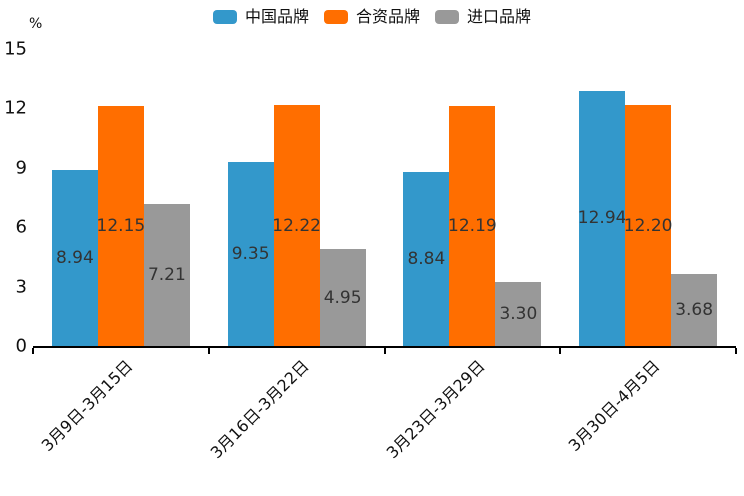 This screenshot has height=496, width=744. Describe the element at coordinates (499, 16) in the screenshot. I see `legend-label: 进口品牌` at that location.